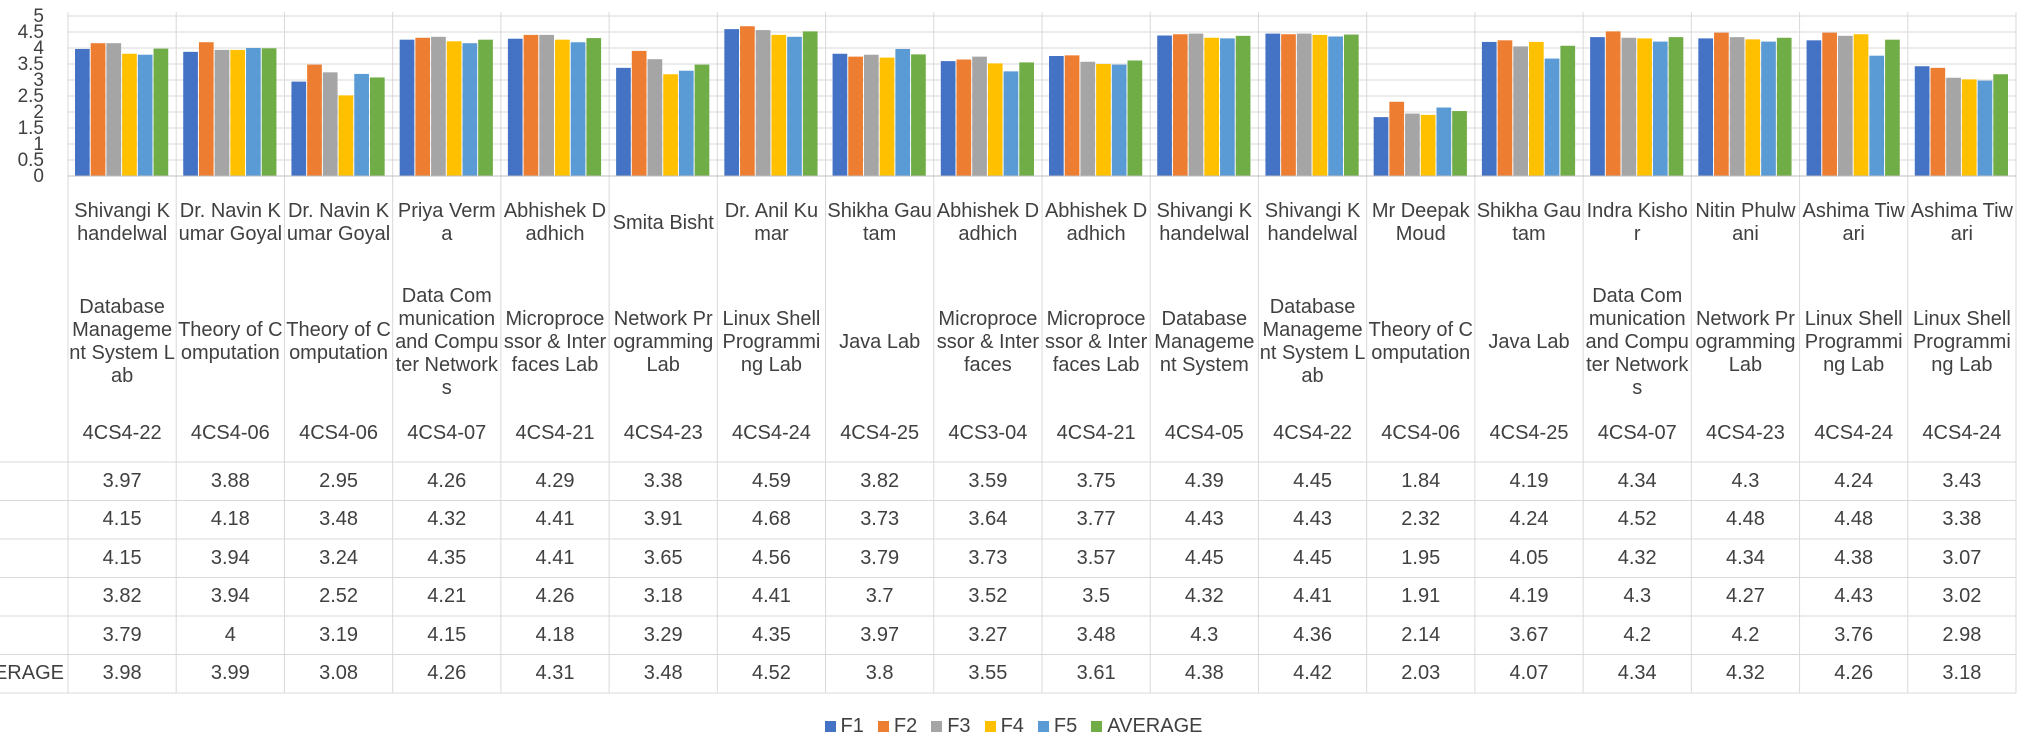 The height and width of the screenshot is (740, 2027). What do you see at coordinates (879, 596) in the screenshot?
I see `table-cell: 3.7` at bounding box center [879, 596].